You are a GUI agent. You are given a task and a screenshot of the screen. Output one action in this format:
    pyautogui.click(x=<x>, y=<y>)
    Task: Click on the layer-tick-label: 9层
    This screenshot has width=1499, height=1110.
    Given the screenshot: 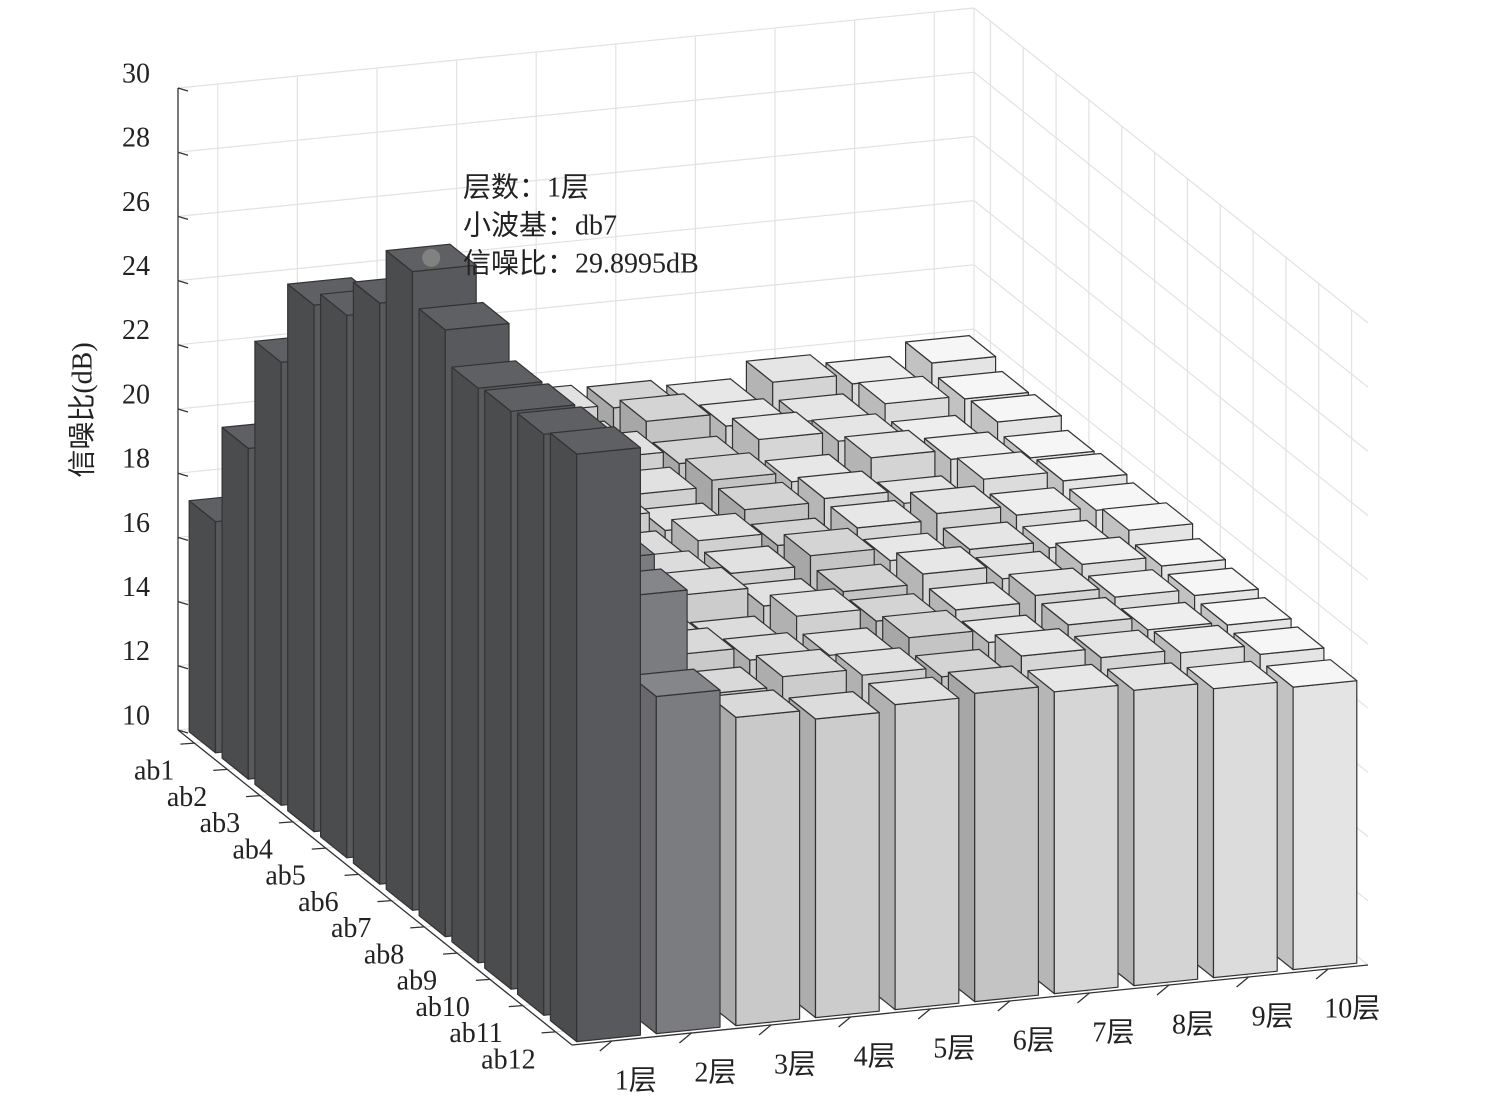 What is the action you would take?
    pyautogui.click(x=1273, y=1016)
    